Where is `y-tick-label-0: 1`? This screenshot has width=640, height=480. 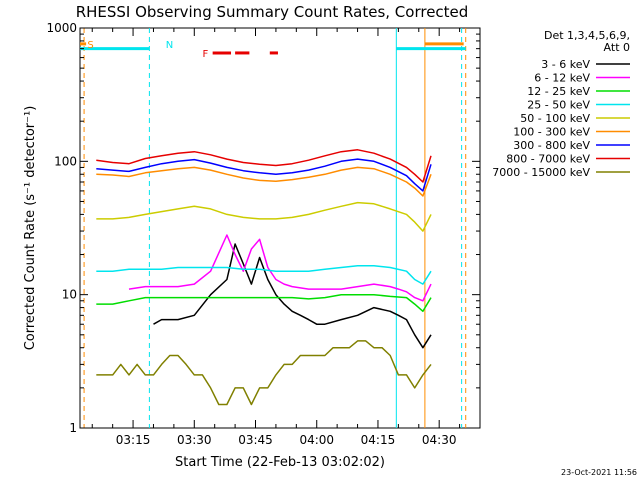 y-tick-label-0: 1 is located at coordinates (73, 428).